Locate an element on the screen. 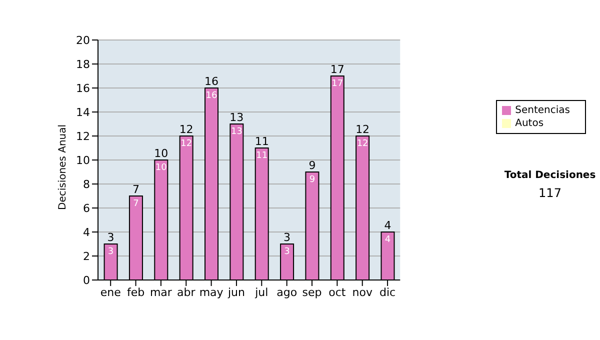  y-tick-label: 0 is located at coordinates (86, 280).